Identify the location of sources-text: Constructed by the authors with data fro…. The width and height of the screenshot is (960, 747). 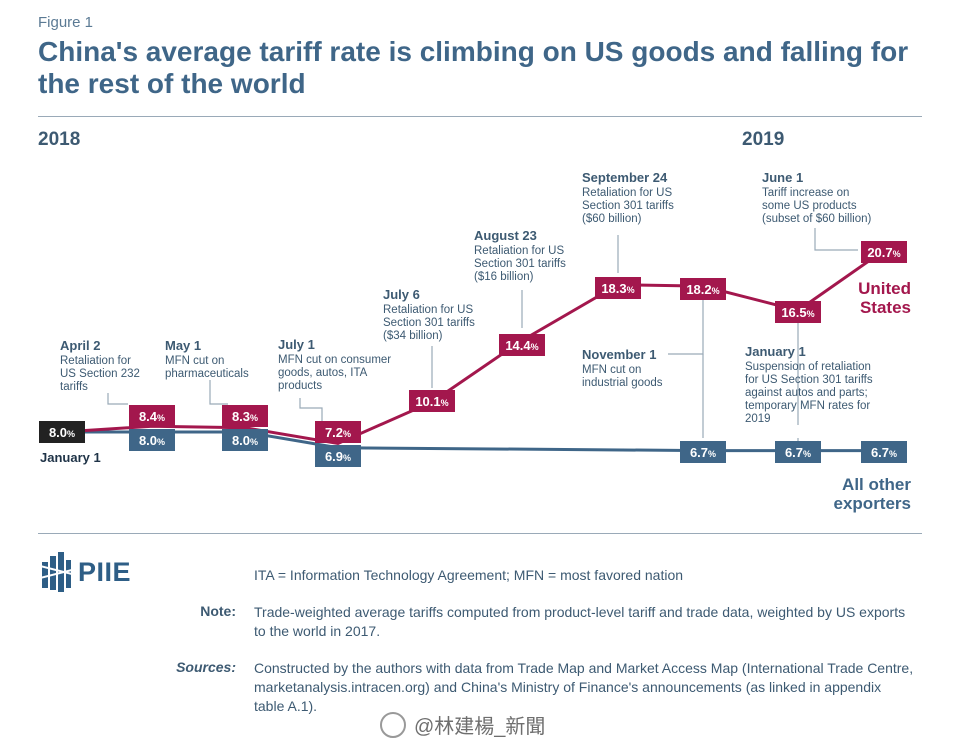
(584, 687).